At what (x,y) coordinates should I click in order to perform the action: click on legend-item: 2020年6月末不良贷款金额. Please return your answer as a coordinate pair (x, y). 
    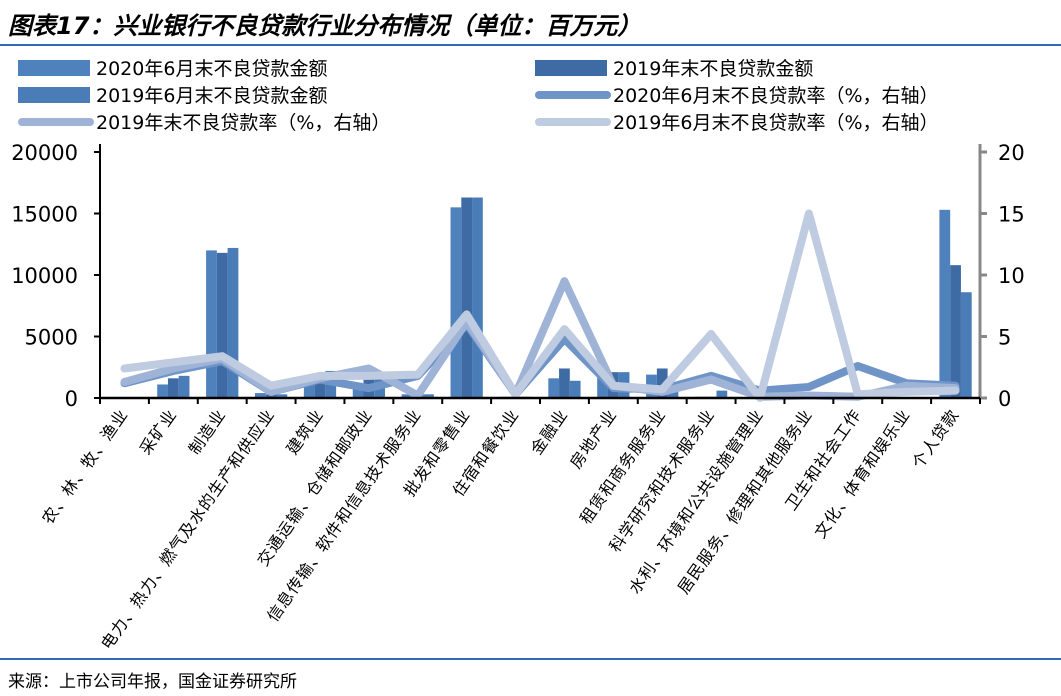
    Looking at the image, I should click on (172, 69).